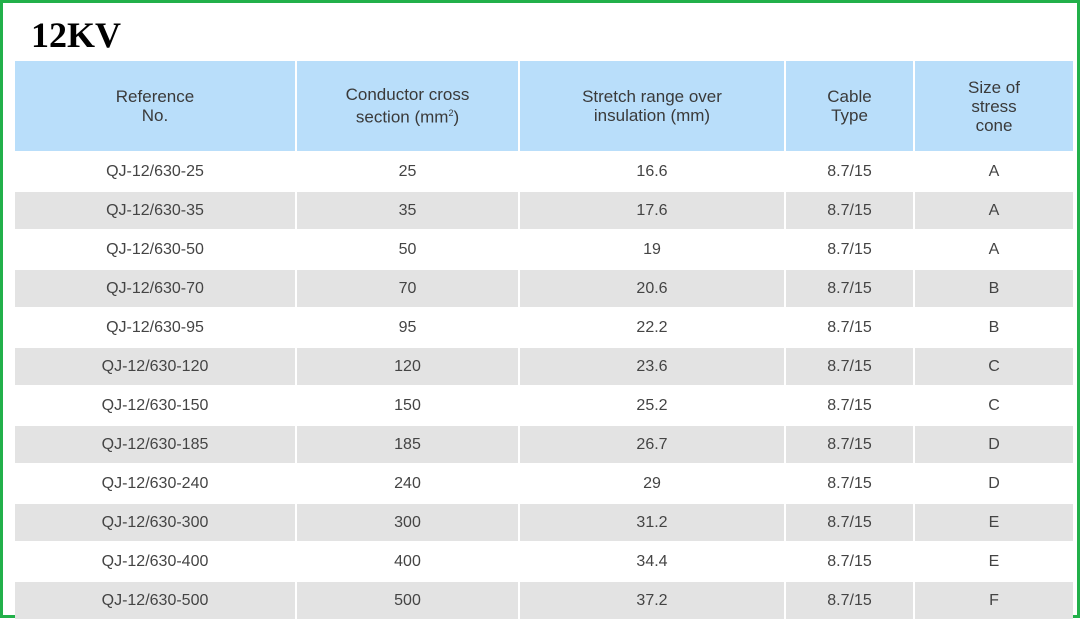 This screenshot has width=1080, height=619. I want to click on table-row: QJ-12/630-300 300 31.2 8.7/15 E, so click(544, 521).